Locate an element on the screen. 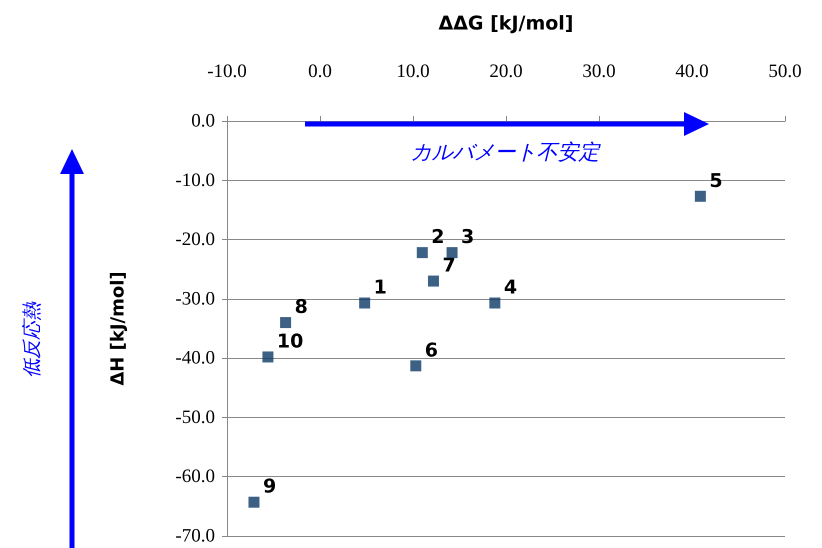  x-axis-title: ΔΔG [kJ/mol] is located at coordinates (506, 23).